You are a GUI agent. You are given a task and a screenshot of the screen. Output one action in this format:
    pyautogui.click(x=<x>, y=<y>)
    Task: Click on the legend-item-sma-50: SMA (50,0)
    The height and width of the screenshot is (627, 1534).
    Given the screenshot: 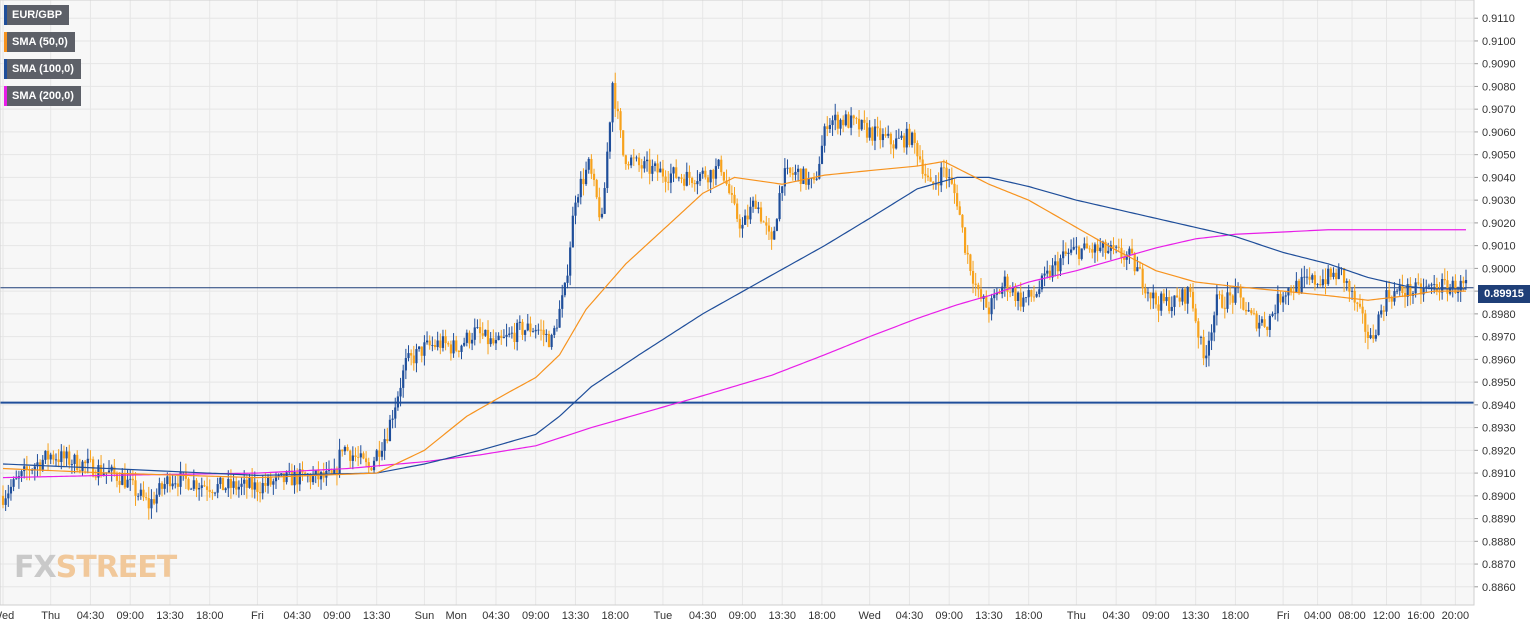 What is the action you would take?
    pyautogui.click(x=39, y=42)
    